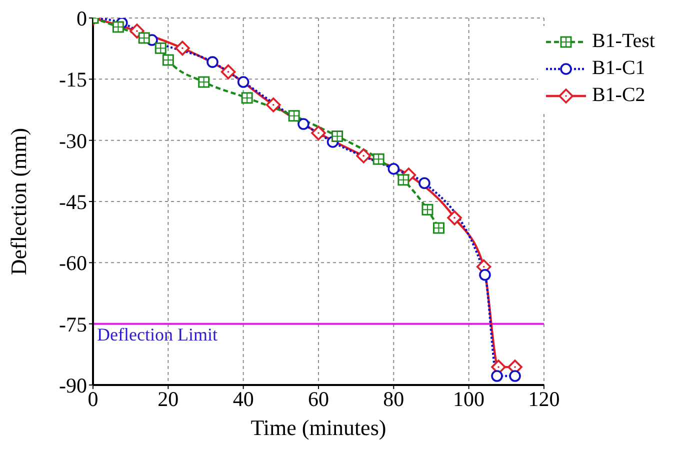  Describe the element at coordinates (157, 334) in the screenshot. I see `ref-line-label: Deflection Limit` at that location.